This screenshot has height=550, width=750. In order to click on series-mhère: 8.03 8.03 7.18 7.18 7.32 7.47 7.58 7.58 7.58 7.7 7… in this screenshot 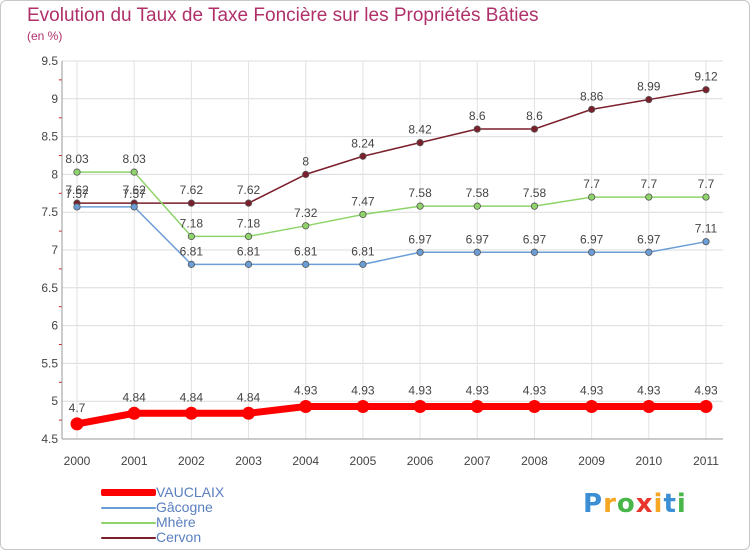, I will do `click(390, 196)`.